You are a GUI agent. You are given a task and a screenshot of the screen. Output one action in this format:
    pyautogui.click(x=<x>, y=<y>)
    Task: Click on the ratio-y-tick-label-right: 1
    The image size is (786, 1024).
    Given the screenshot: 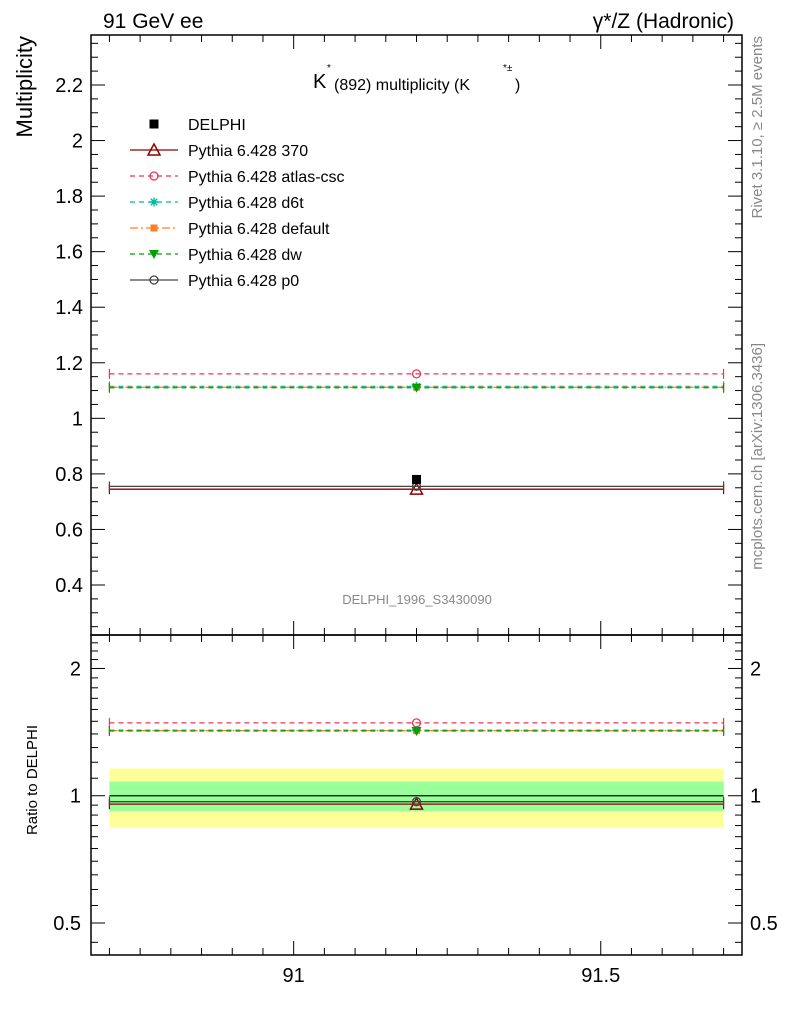 What is the action you would take?
    pyautogui.click(x=755, y=797)
    